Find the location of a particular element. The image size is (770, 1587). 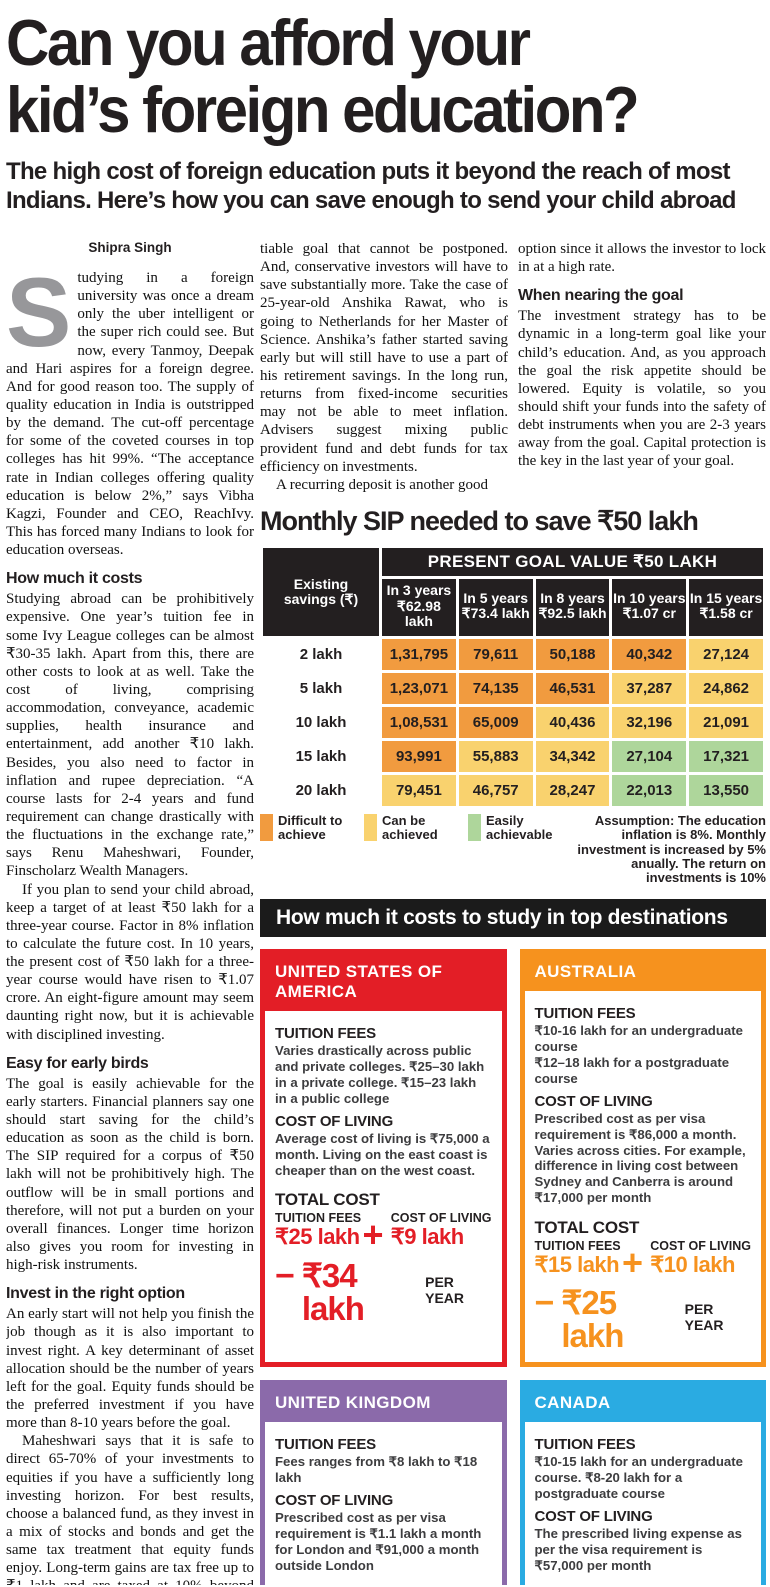

destination-name: CANADA is located at coordinates (642, 1404).